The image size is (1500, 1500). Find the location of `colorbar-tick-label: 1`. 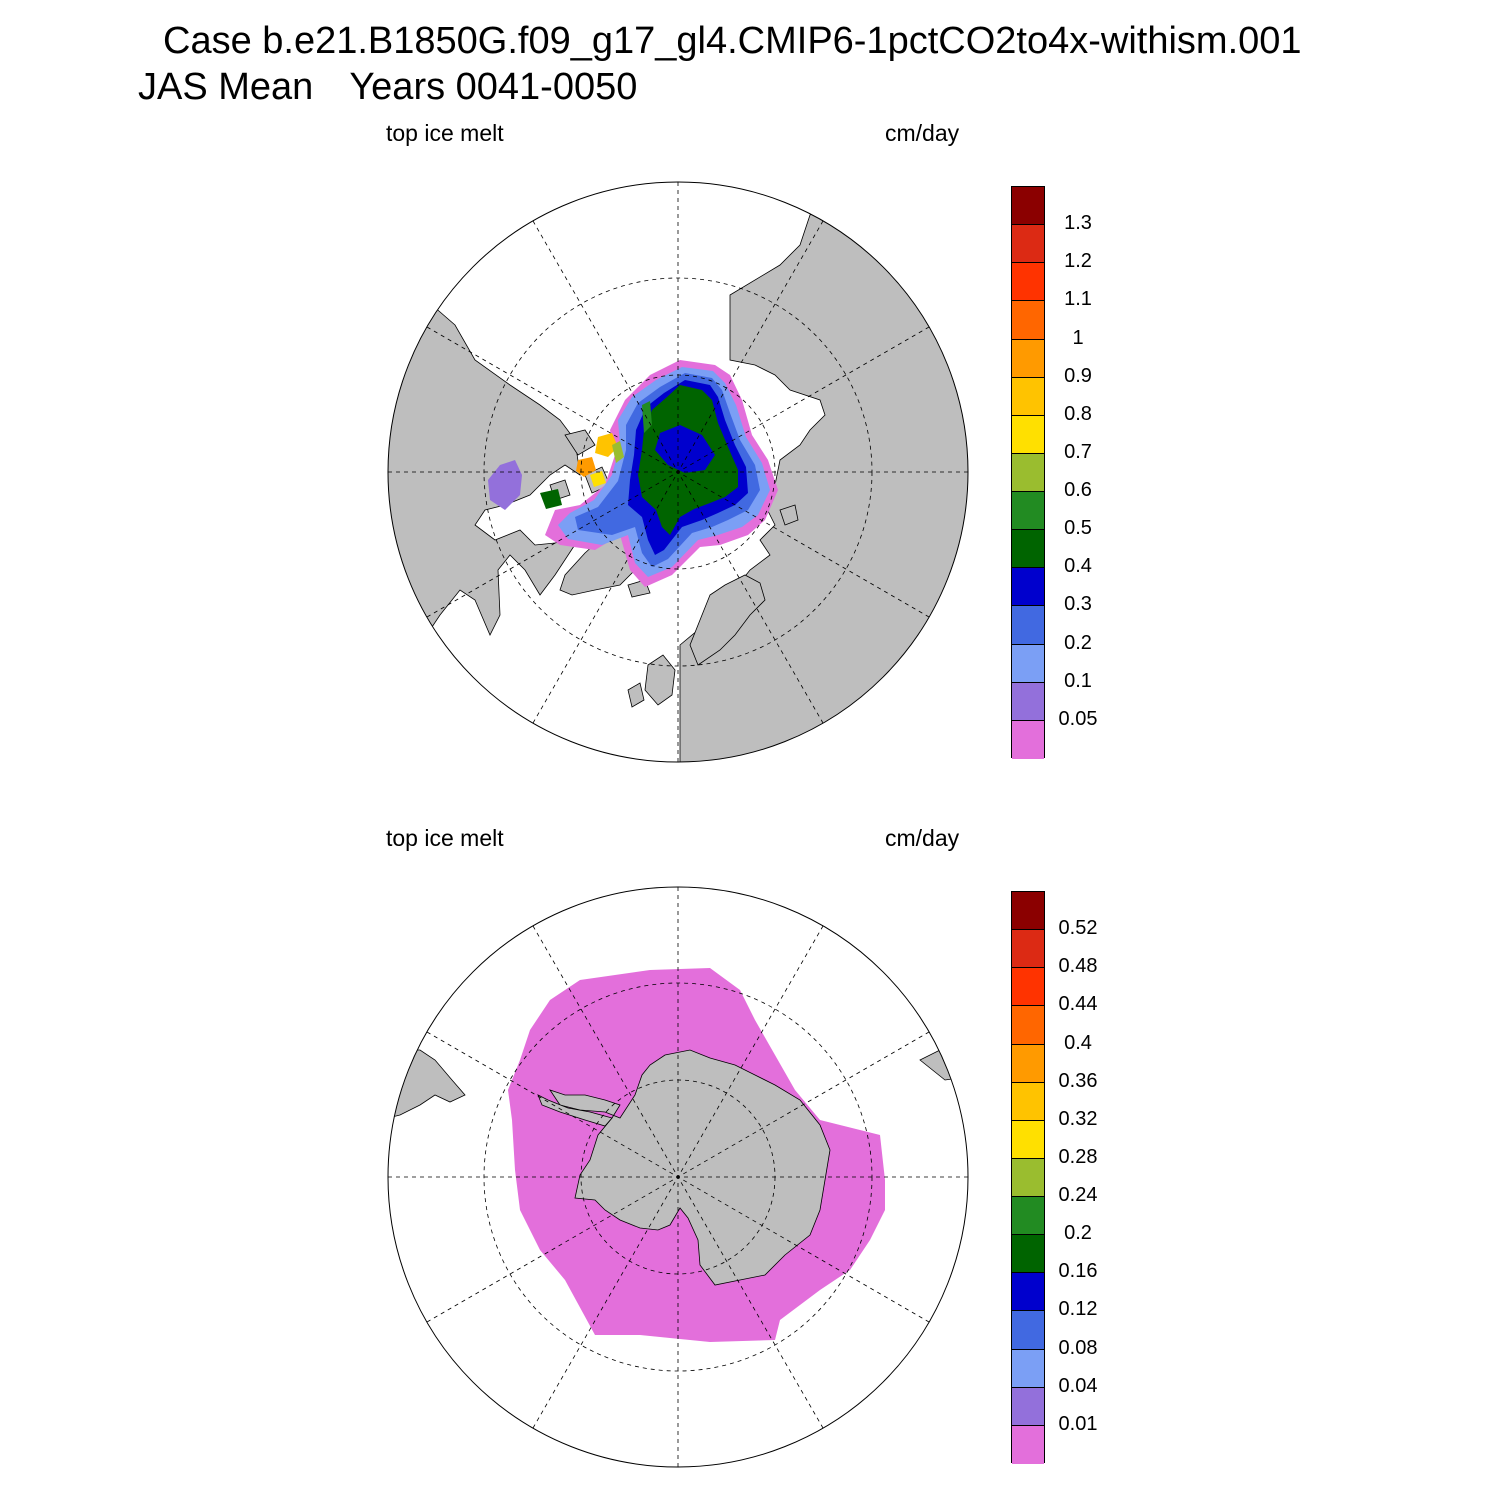

colorbar-tick-label: 1 is located at coordinates (1078, 337).